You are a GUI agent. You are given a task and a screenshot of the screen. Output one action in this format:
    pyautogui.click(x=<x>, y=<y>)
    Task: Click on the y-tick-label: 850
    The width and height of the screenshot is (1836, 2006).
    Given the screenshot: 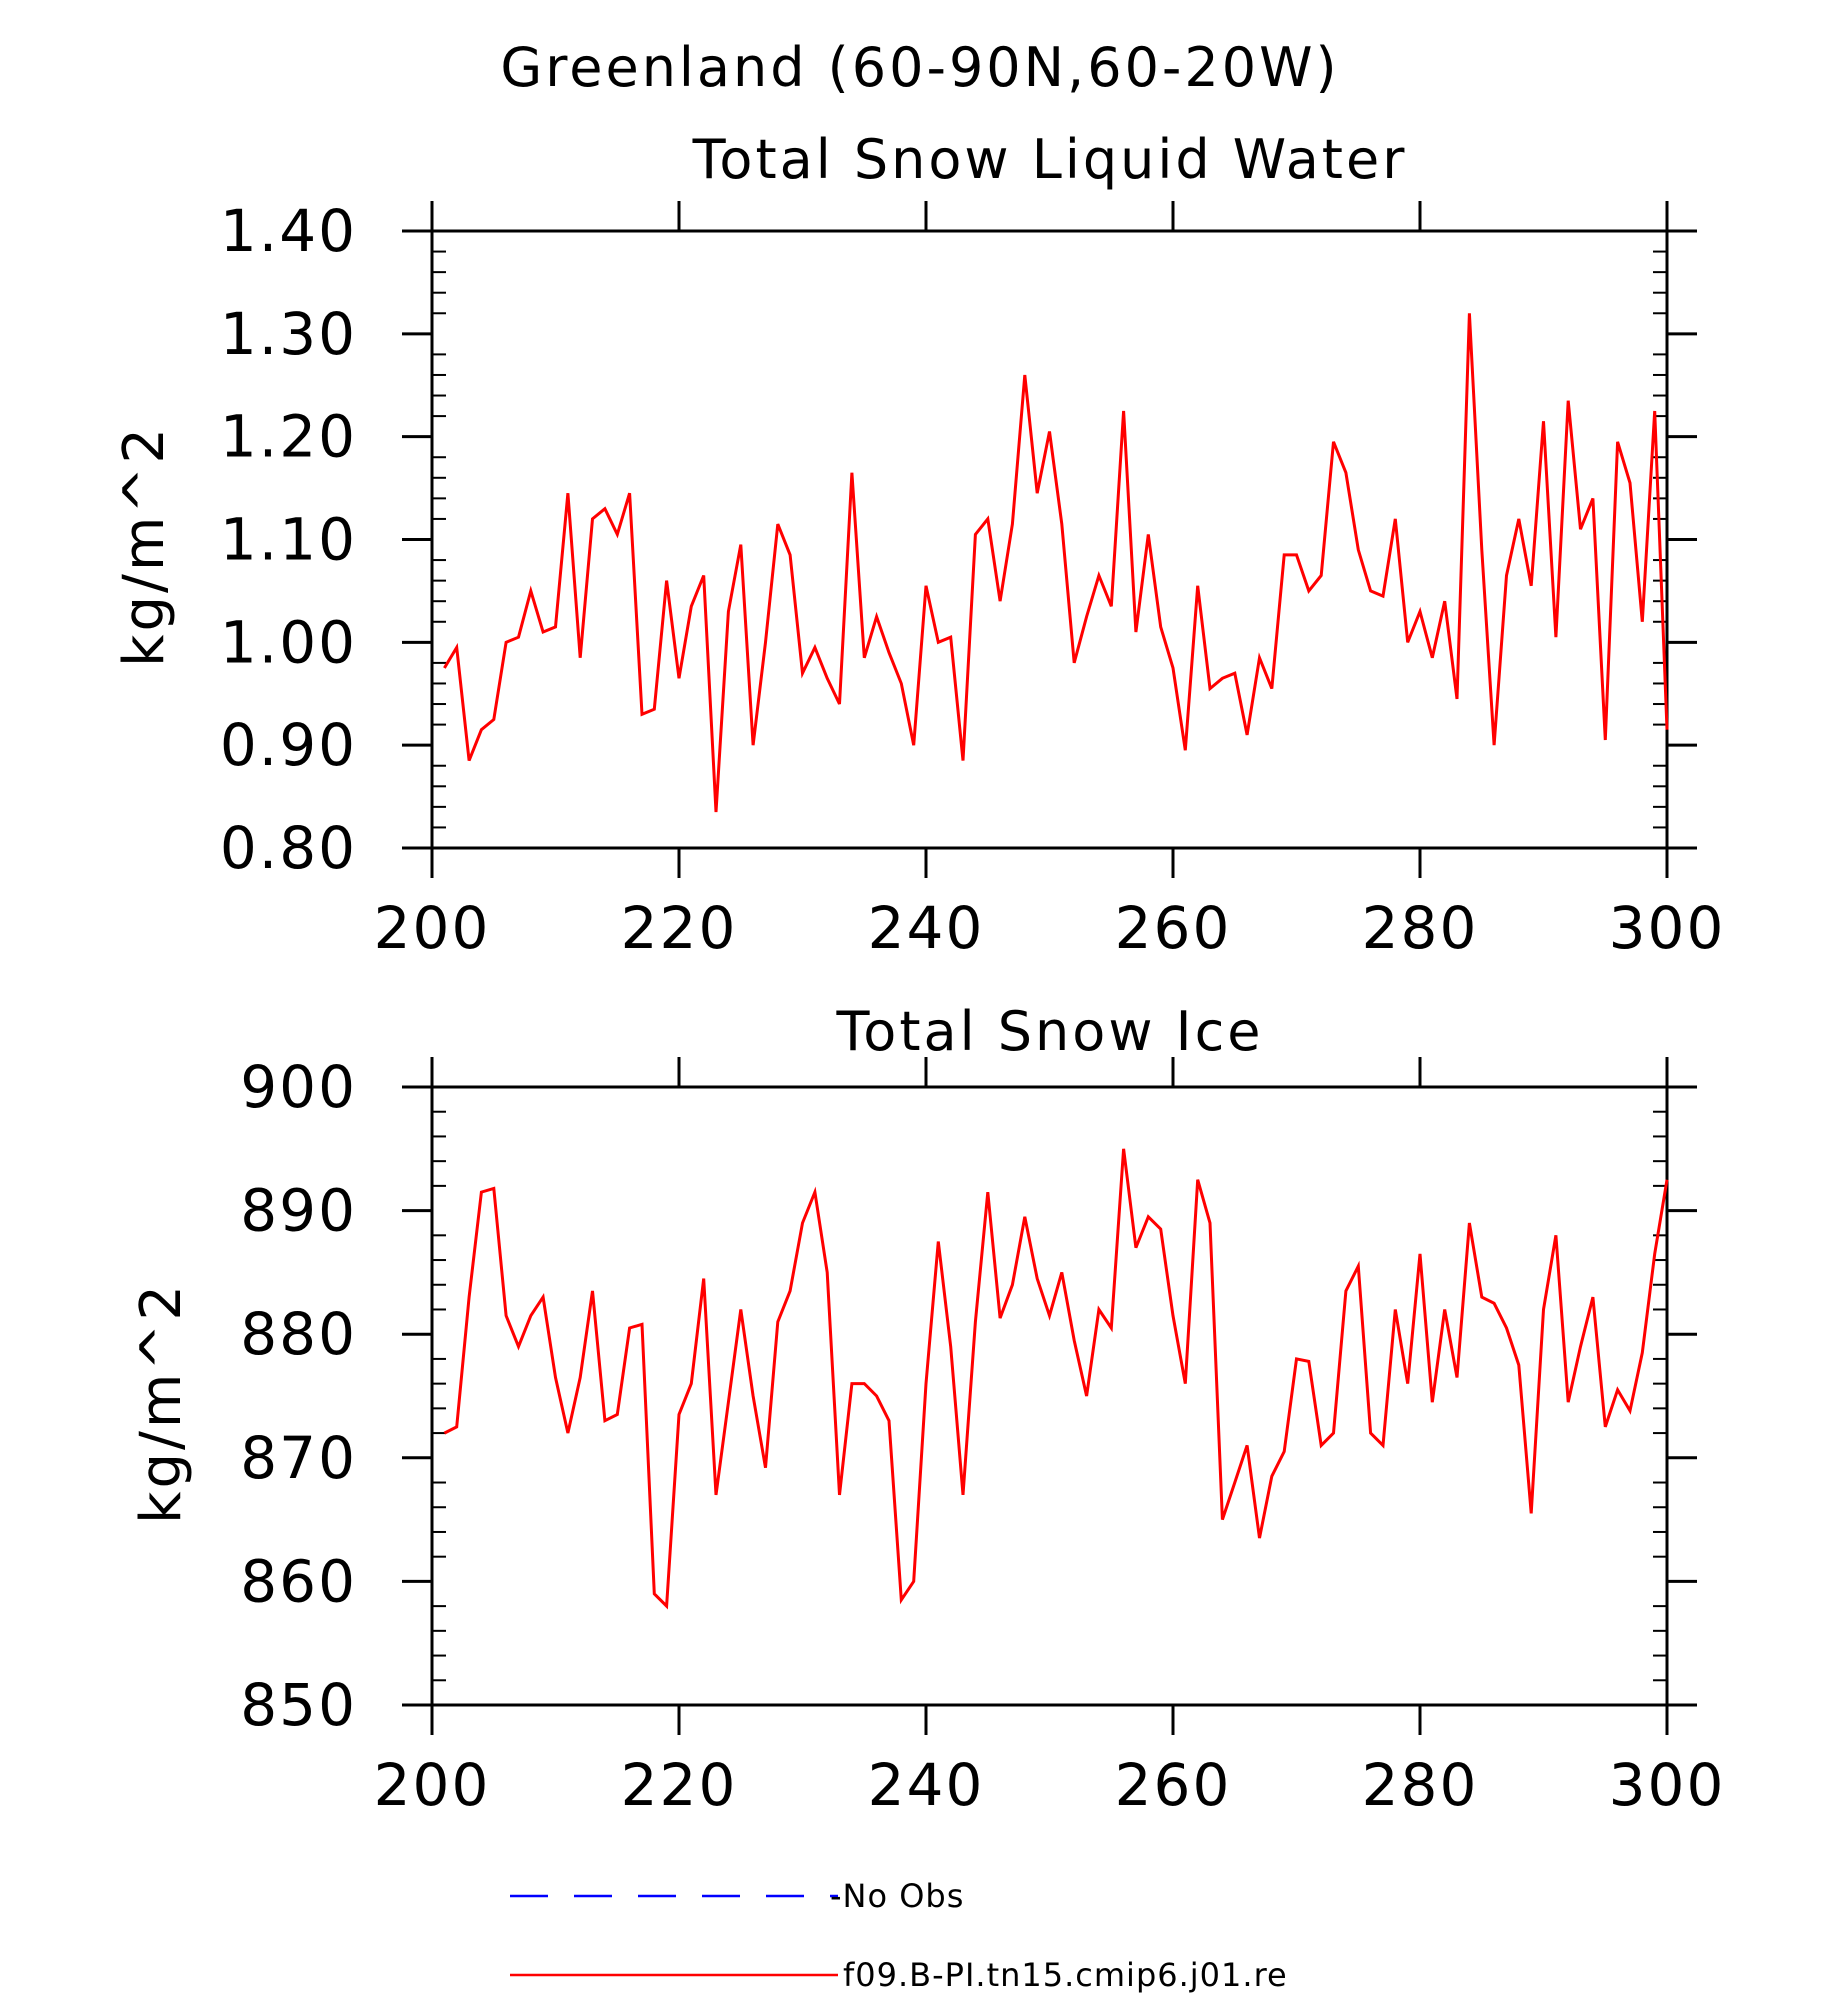 What is the action you would take?
    pyautogui.click(x=298, y=1705)
    